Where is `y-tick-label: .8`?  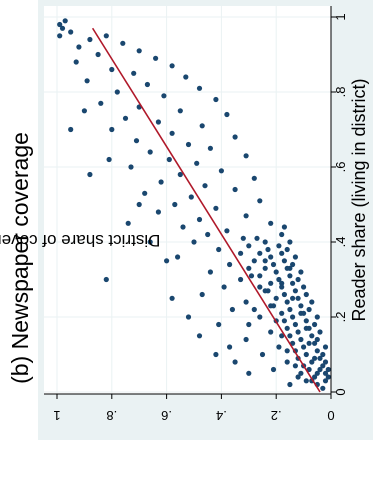 y-tick-label: .8 is located at coordinates (111, 415).